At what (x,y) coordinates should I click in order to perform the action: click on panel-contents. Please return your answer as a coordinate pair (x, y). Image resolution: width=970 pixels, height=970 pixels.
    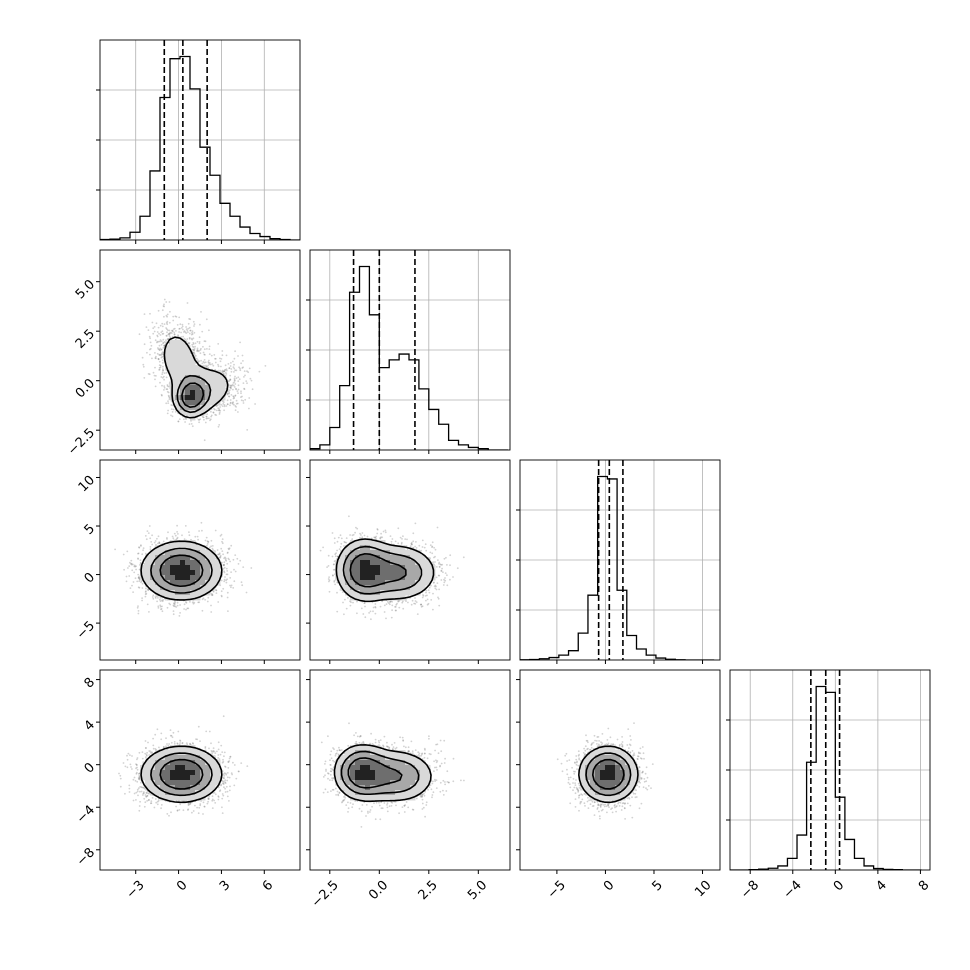
    Looking at the image, I should click on (202, 370).